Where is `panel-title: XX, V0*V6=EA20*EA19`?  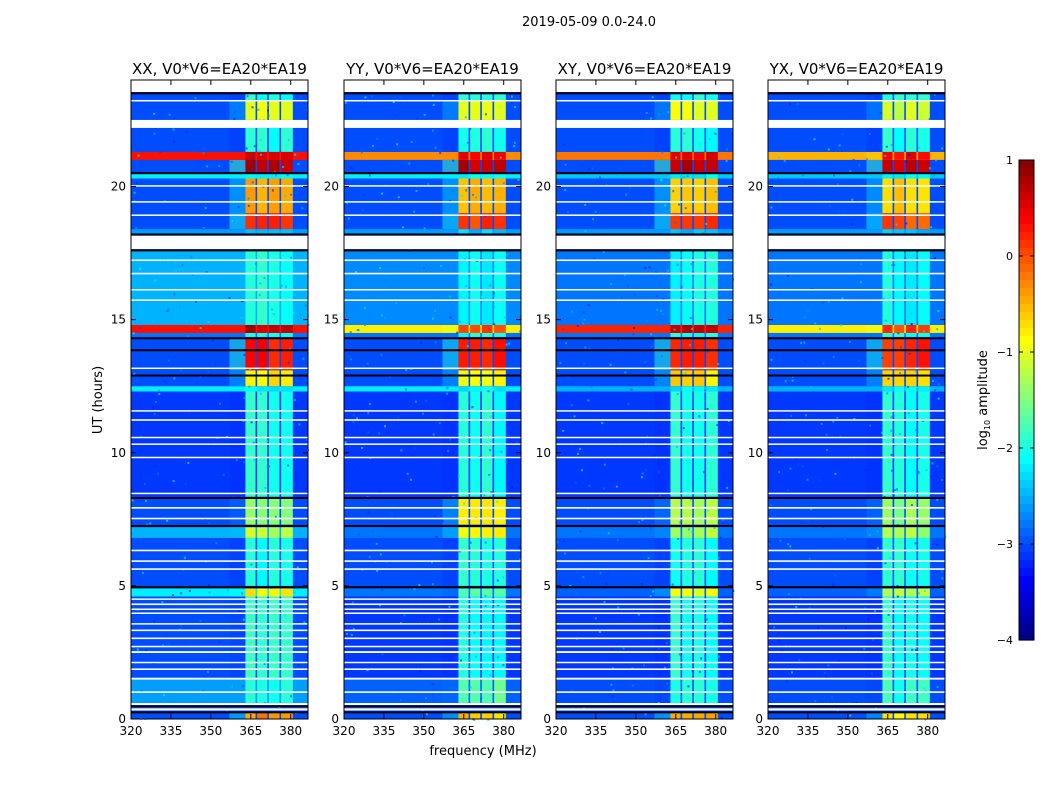 panel-title: XX, V0*V6=EA20*EA19 is located at coordinates (219, 69).